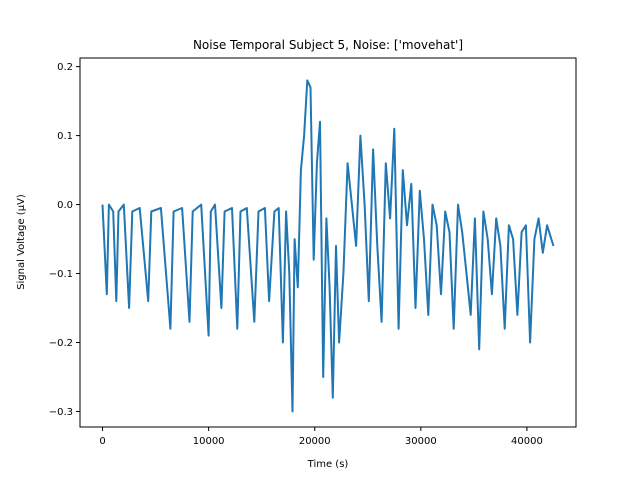 This screenshot has width=640, height=484. What do you see at coordinates (21, 242) in the screenshot?
I see `y-axis-label: Signal Voltage (µV)` at bounding box center [21, 242].